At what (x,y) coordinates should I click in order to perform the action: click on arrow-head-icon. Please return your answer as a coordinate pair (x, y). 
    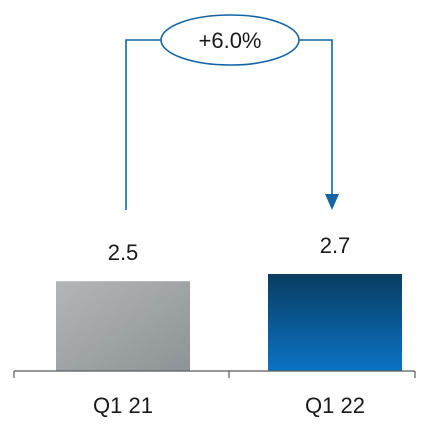
    Looking at the image, I should click on (332, 202).